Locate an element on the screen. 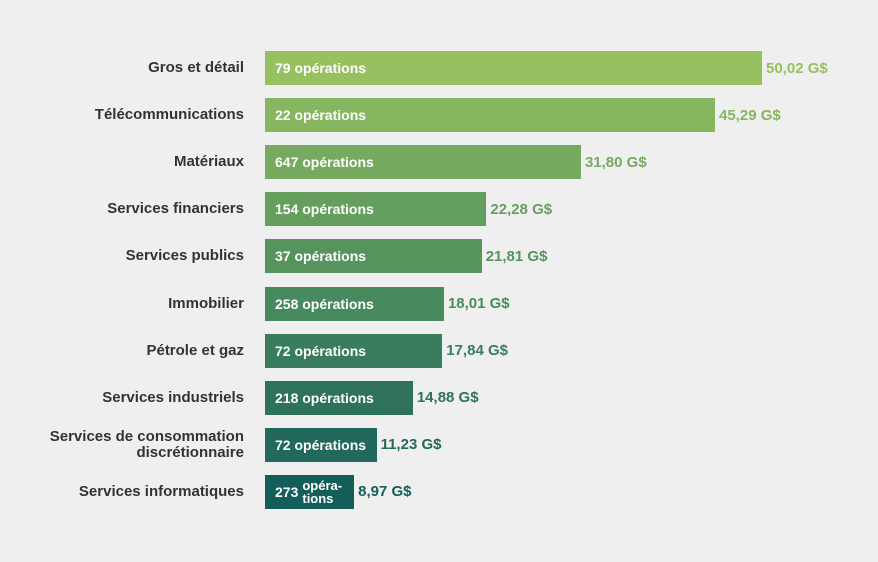 This screenshot has height=562, width=878. category-label: Pétrole et gaz is located at coordinates (195, 350).